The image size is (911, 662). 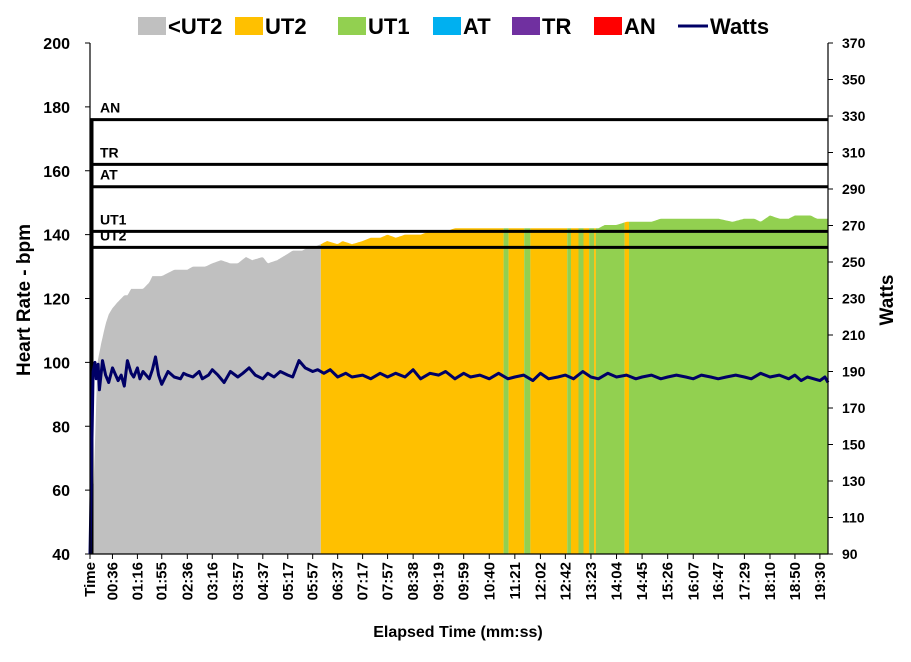 I want to click on x-tick-label-20: 13:23, so click(x=591, y=581).